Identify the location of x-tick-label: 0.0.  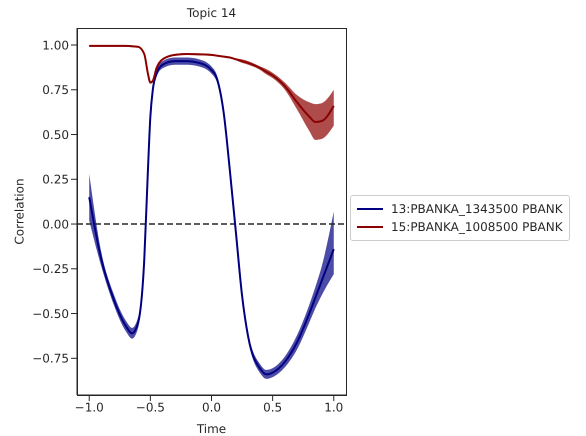
(212, 407).